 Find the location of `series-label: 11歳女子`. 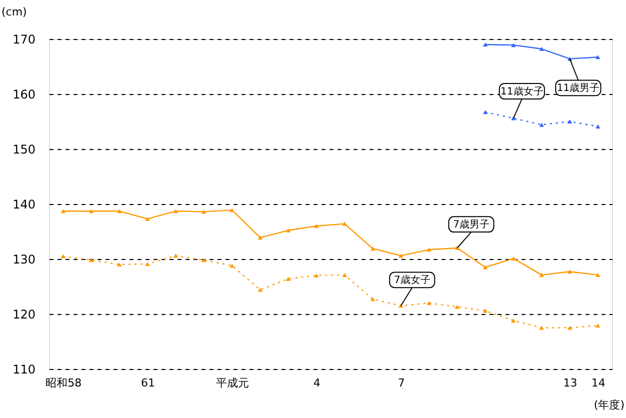

series-label: 11歳女子 is located at coordinates (522, 91).